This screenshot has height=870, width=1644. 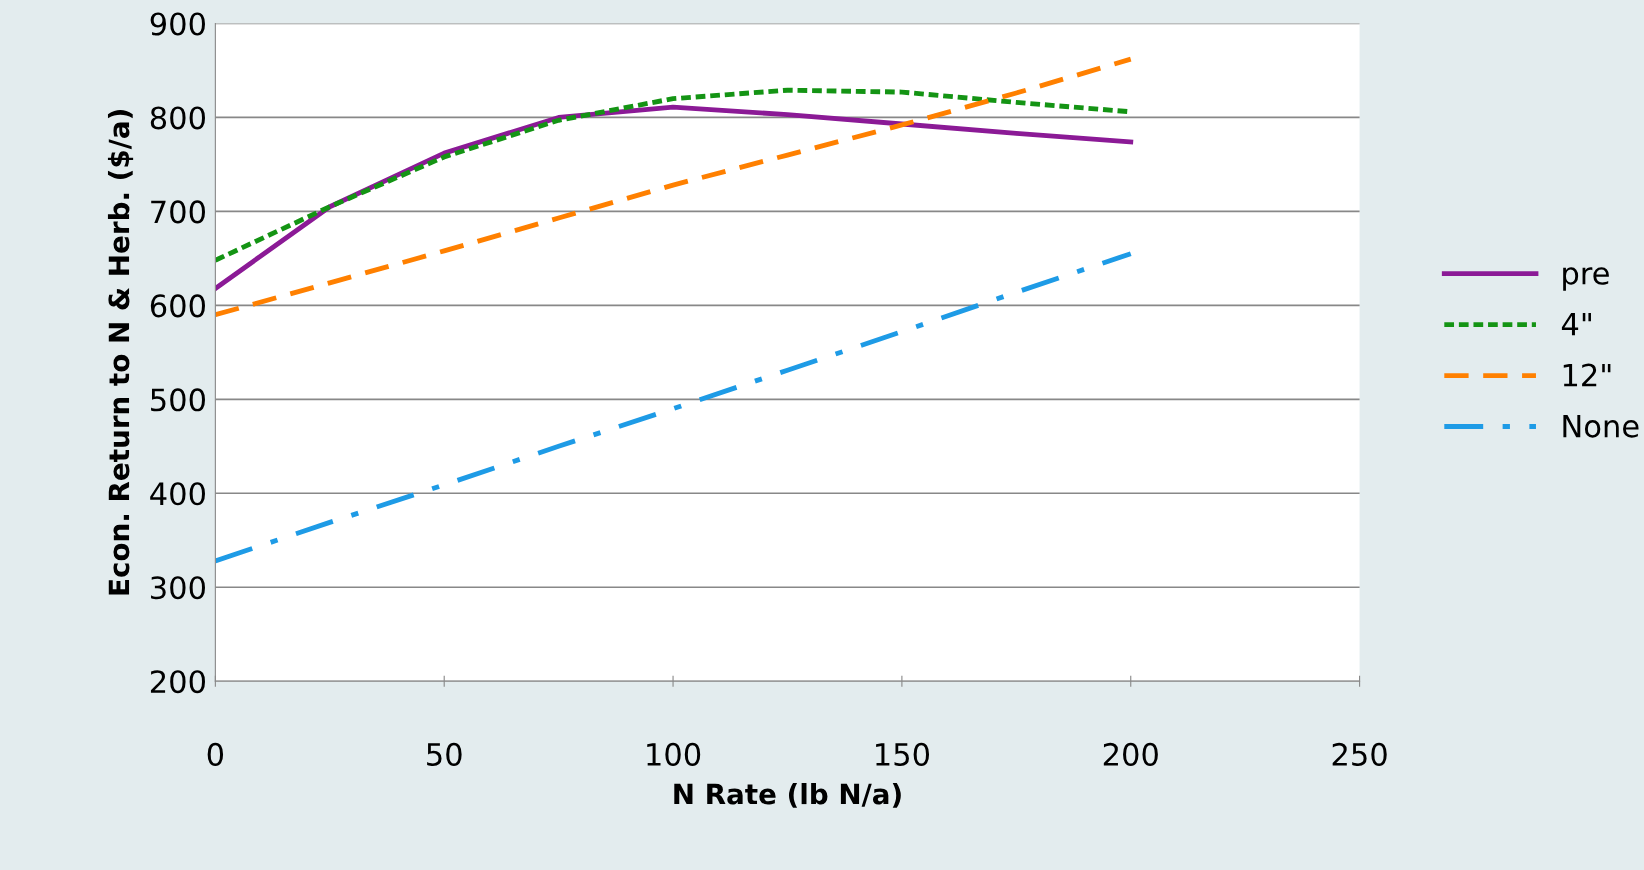 I want to click on x-axis-title: N Rate (lb N/a), so click(x=787, y=795).